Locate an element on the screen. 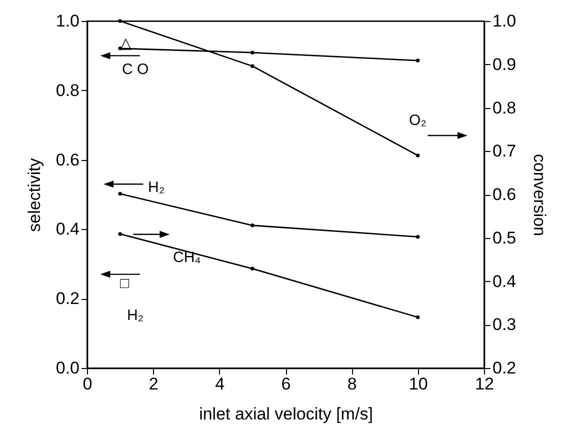  annotation: CH₄ is located at coordinates (187, 257).